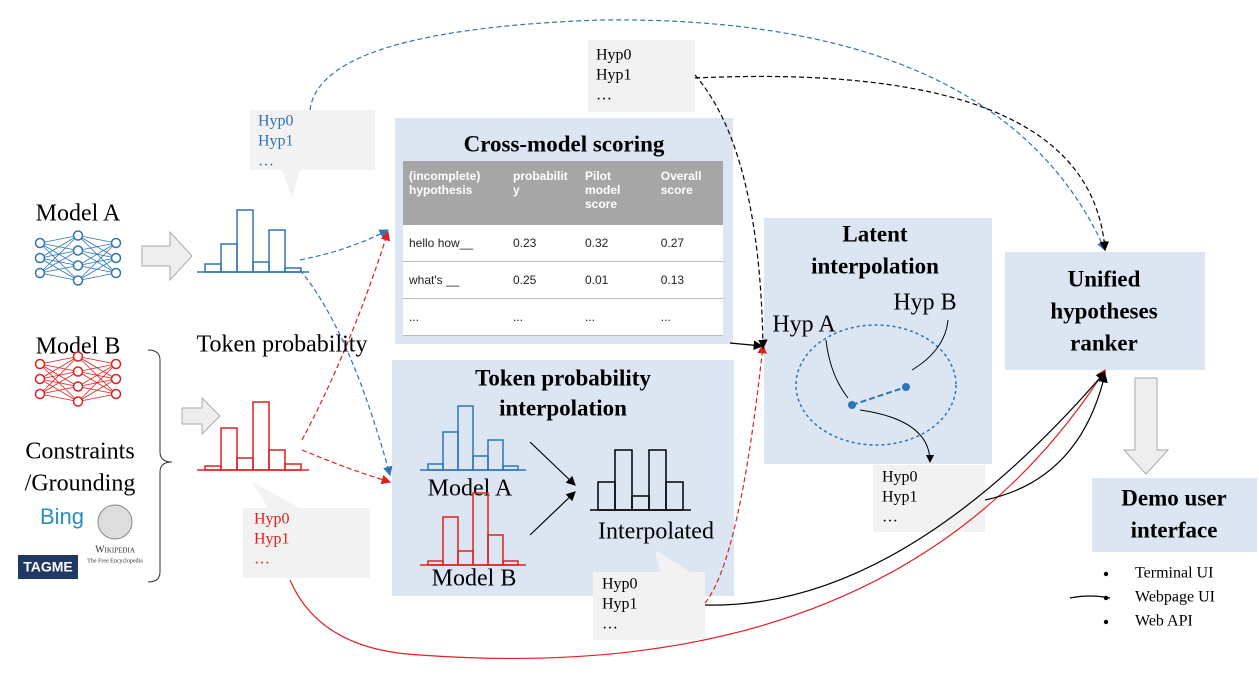 The height and width of the screenshot is (686, 1259). I want to click on label: Model B, so click(474, 579).